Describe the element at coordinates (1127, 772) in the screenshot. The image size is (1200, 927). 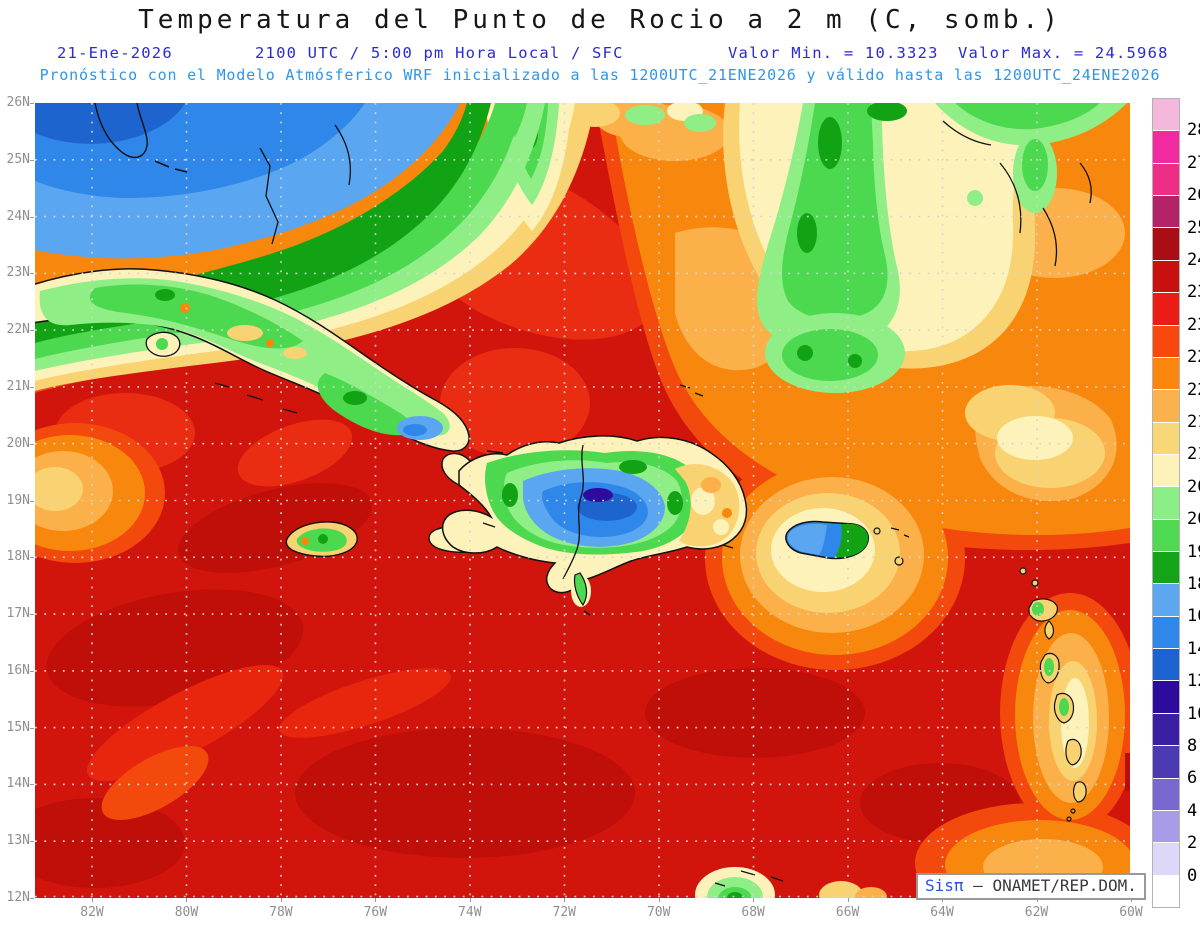
I see `right-edge-red-streak` at that location.